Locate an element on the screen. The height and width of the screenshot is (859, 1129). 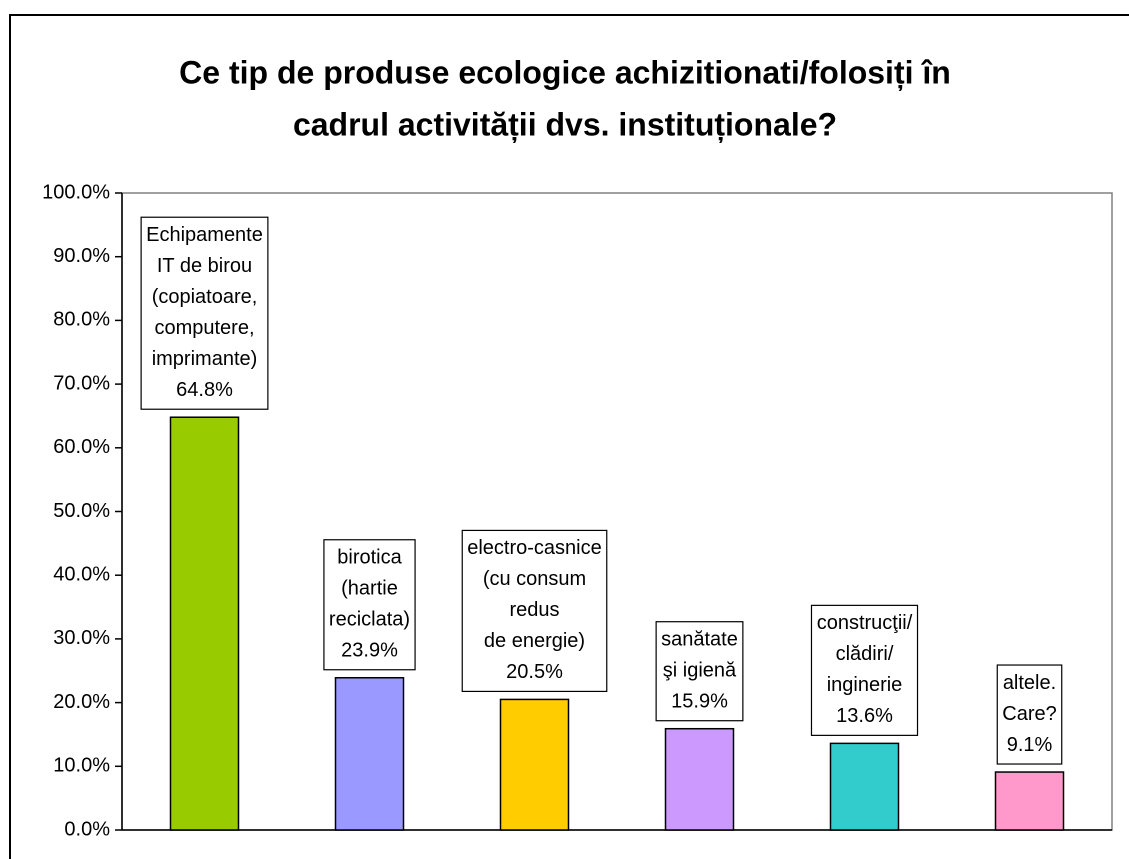
category-label: clădiri/ is located at coordinates (865, 654).